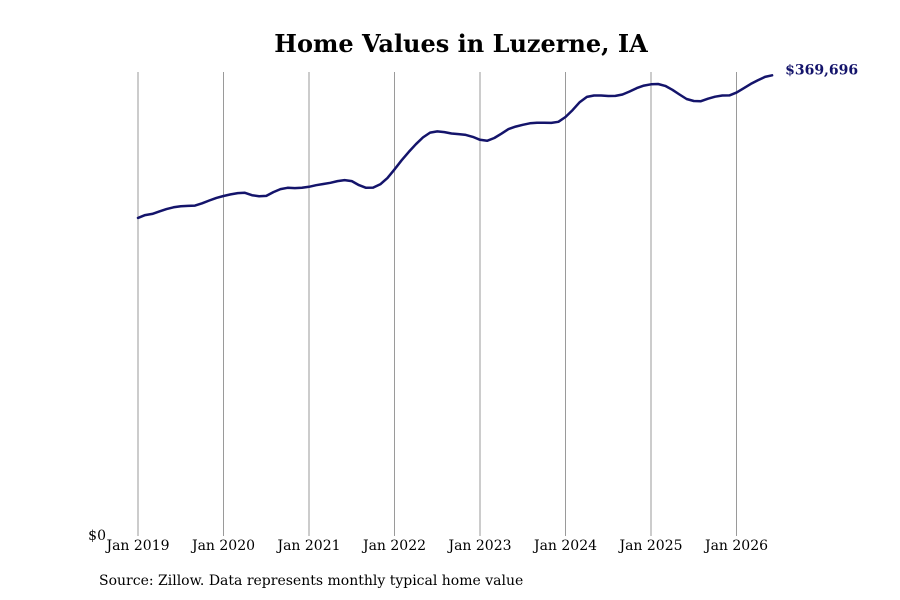 The image size is (900, 600). I want to click on x-tick-label: Jan 2019, so click(136, 546).